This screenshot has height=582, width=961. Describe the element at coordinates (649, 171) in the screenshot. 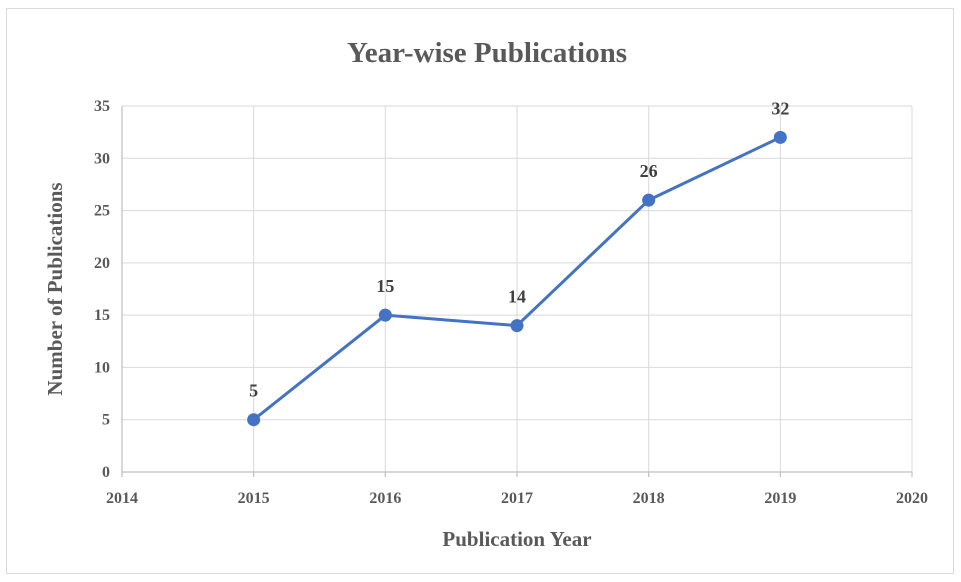

I see `data-label: 26` at that location.